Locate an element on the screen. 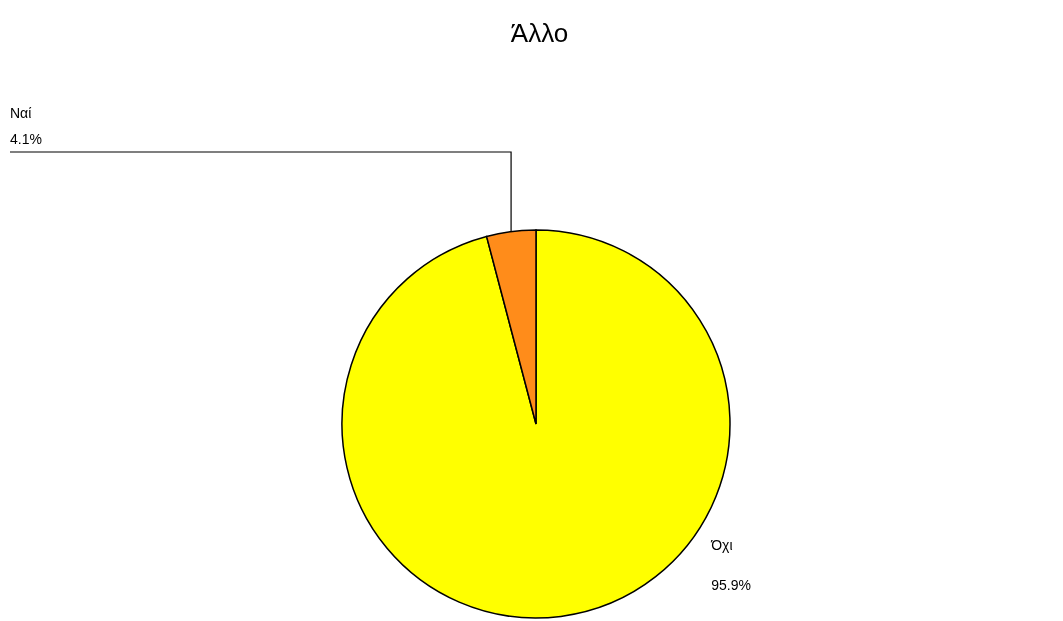  data-label: 95.9% is located at coordinates (731, 585).